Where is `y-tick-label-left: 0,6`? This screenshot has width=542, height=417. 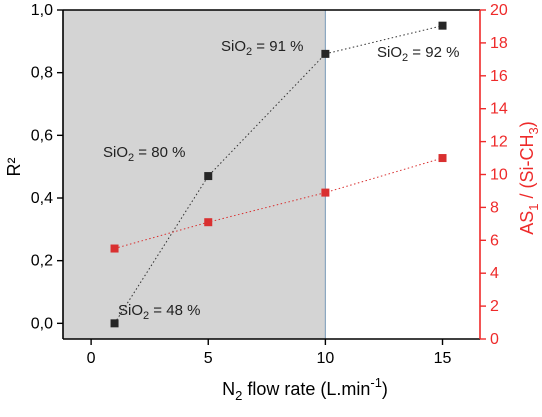 y-tick-label-left: 0,6 is located at coordinates (42, 135).